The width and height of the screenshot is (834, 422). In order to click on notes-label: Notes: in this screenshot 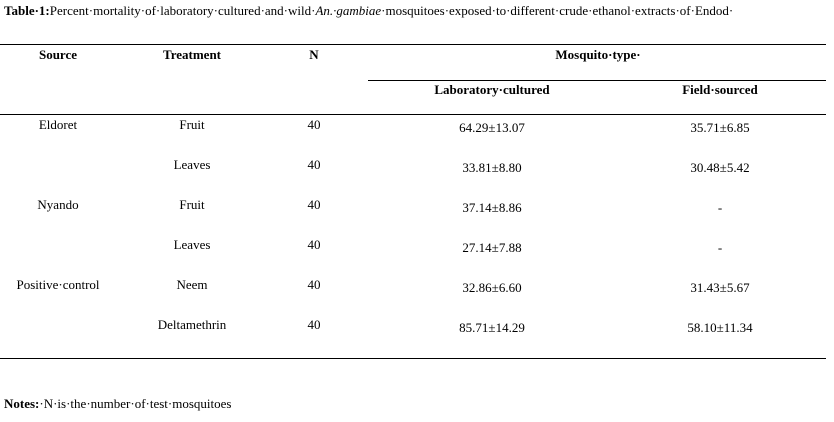, I will do `click(22, 403)`.